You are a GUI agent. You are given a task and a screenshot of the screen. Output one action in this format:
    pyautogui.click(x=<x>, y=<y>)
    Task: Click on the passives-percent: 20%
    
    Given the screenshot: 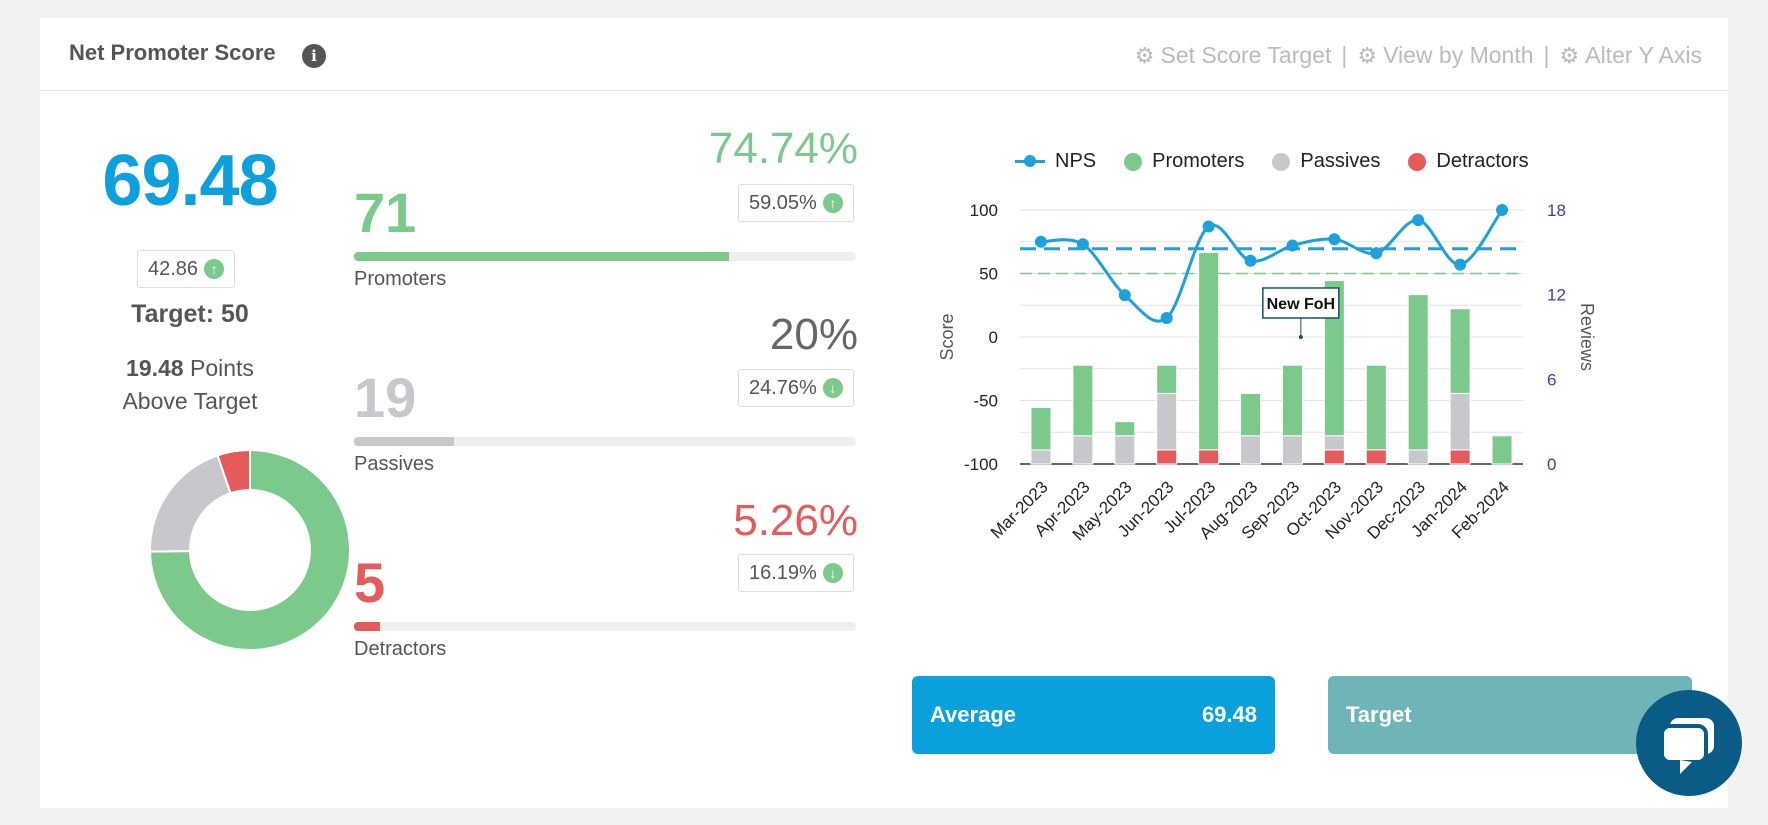 What is the action you would take?
    pyautogui.click(x=813, y=334)
    